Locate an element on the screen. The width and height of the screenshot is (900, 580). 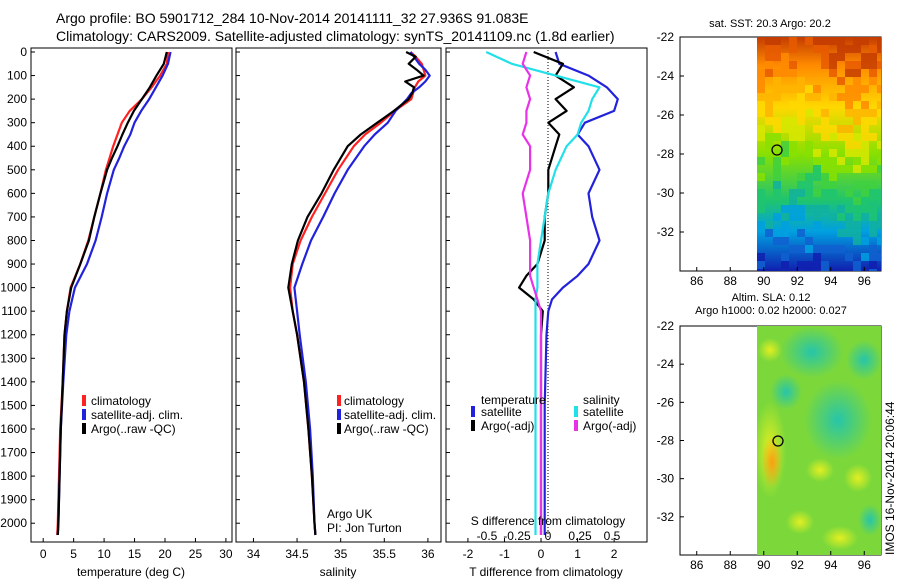
x-tick-label: 36 is located at coordinates (428, 554).